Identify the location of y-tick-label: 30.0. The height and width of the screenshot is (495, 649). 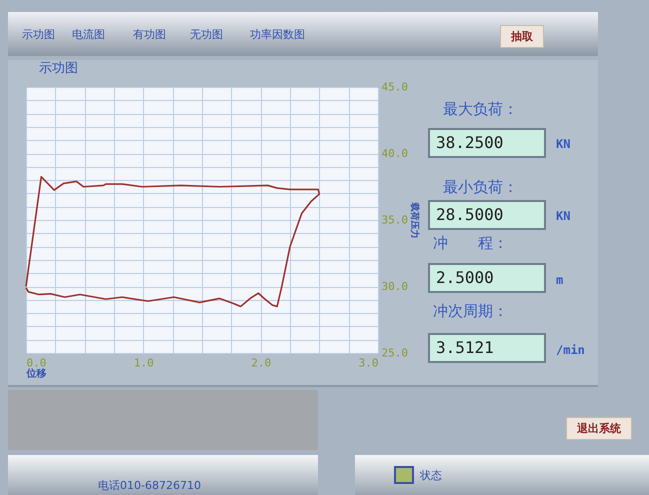
(395, 286).